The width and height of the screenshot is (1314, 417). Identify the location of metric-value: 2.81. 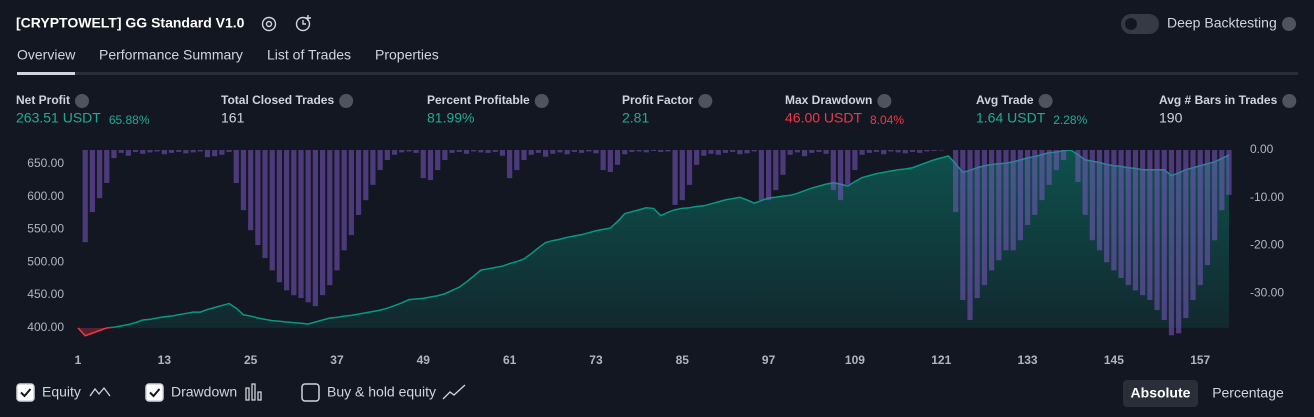
(635, 118).